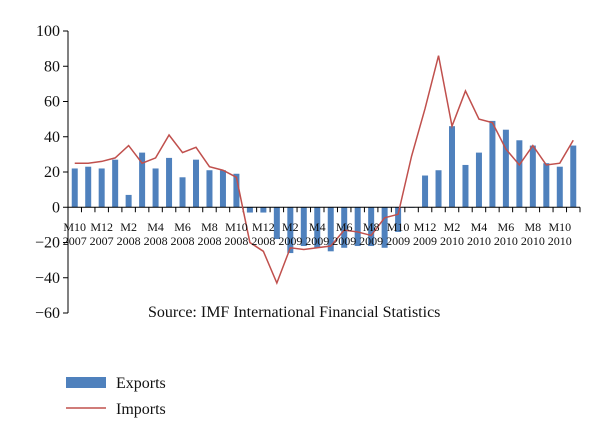 This screenshot has width=600, height=444. I want to click on y-tick-label: 40, so click(52, 137).